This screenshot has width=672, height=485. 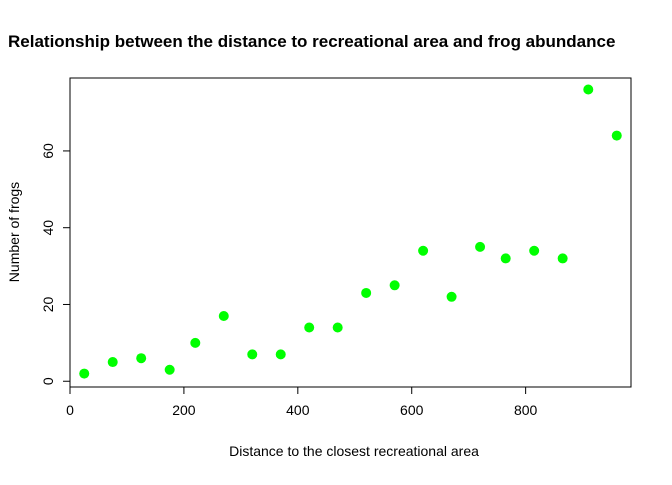 What do you see at coordinates (48, 151) in the screenshot?
I see `y-tick-label: 60` at bounding box center [48, 151].